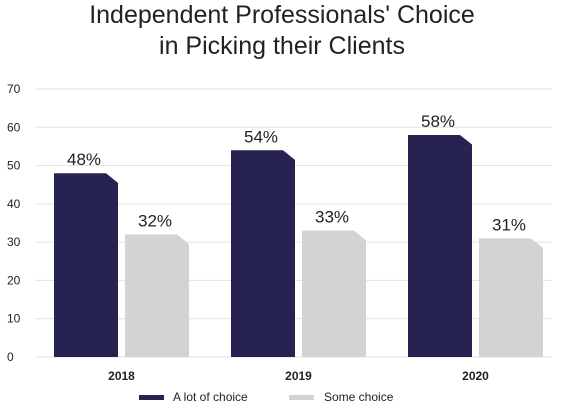  What do you see at coordinates (155, 220) in the screenshot?
I see `data-label: 32%` at bounding box center [155, 220].